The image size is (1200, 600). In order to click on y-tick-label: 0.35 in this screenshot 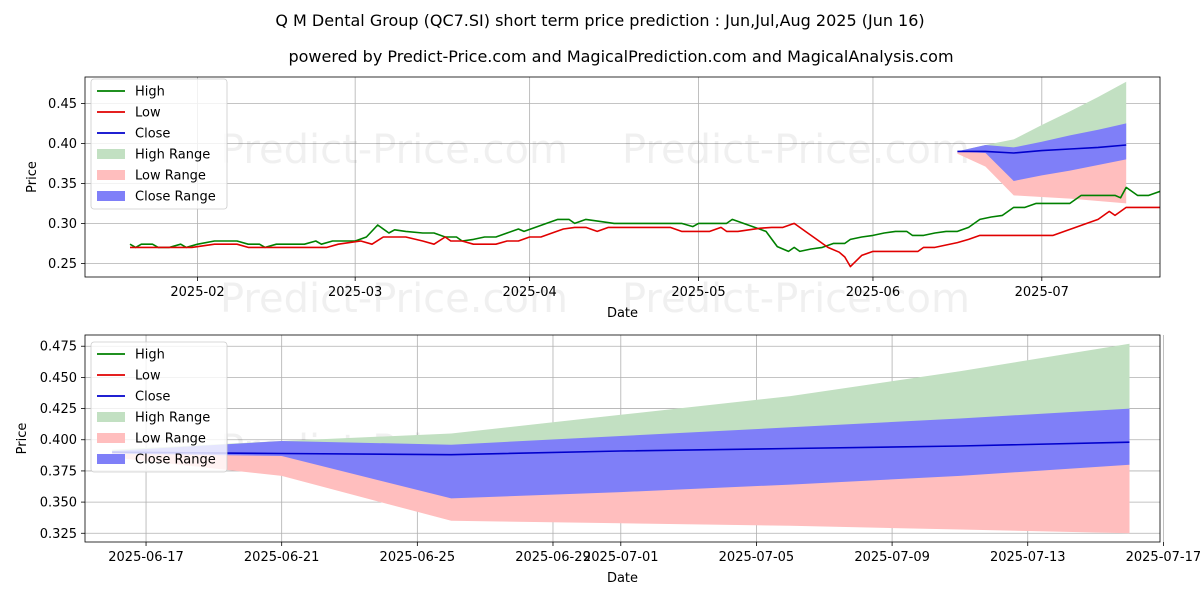, I will do `click(62, 184)`.